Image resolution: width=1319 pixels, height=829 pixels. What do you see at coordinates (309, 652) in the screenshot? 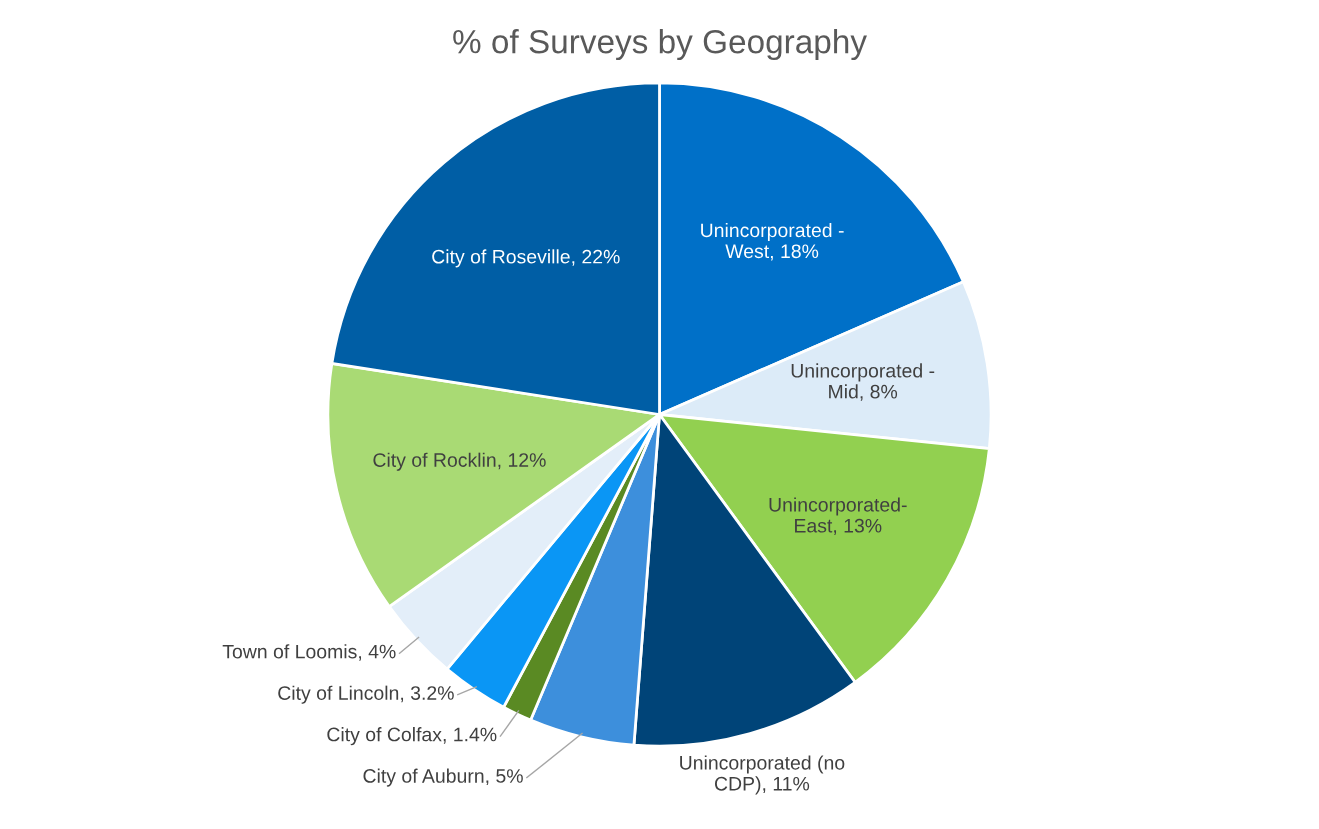
I see `slice-label: Town of Loomis, 4%` at bounding box center [309, 652].